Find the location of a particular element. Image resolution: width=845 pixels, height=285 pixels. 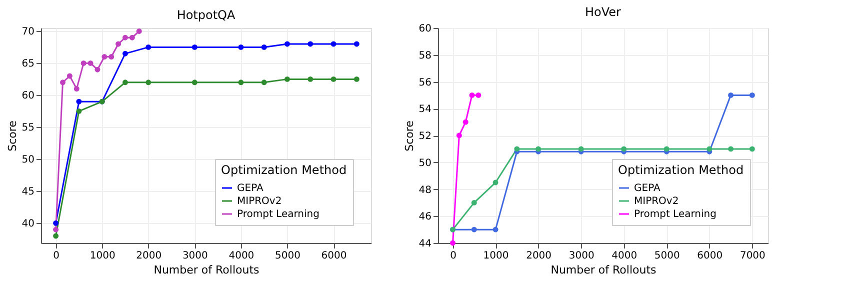

y-tick-label: 46 is located at coordinates (425, 217).